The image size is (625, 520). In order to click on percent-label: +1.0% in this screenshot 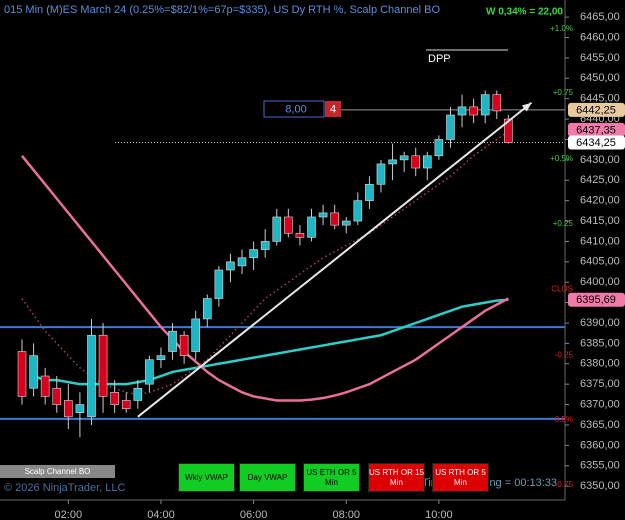, I will do `click(561, 28)`.